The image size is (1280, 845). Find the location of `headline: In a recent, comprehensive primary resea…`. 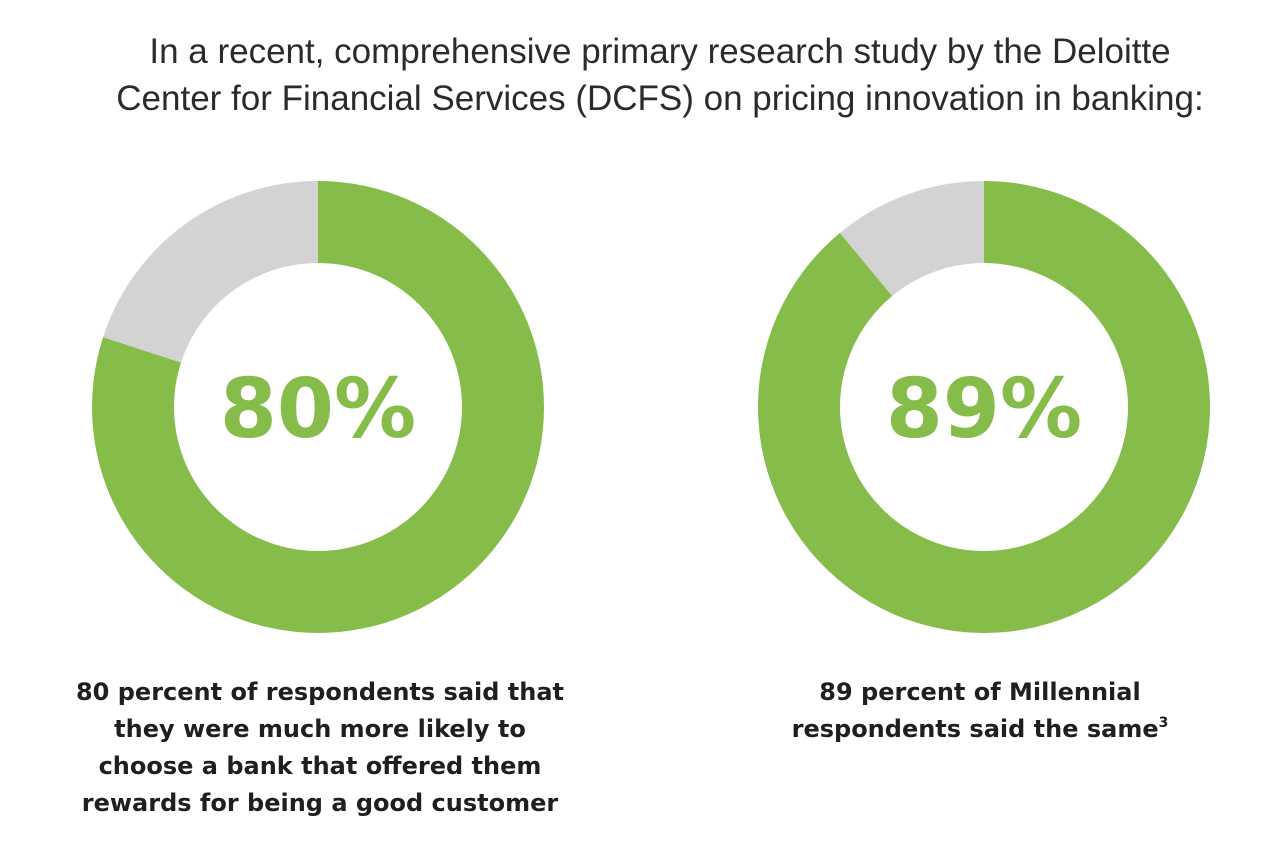

headline: In a recent, comprehensive primary resea… is located at coordinates (660, 75).